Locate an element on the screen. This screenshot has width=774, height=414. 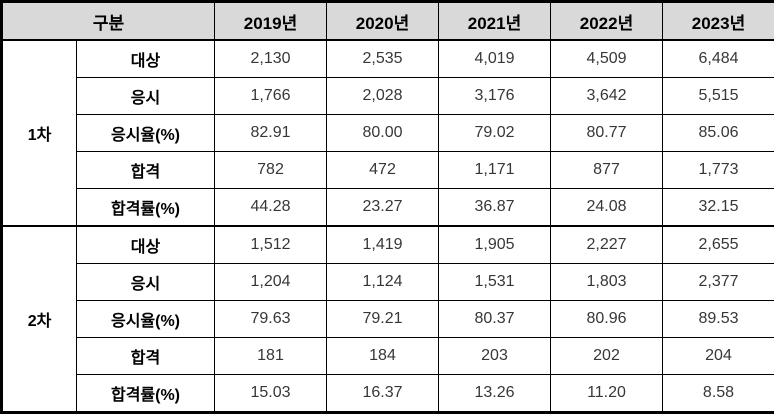
table-row: 응시율(%) 82.91 80.00 79.02 80.77 85.06 is located at coordinates (388, 133).